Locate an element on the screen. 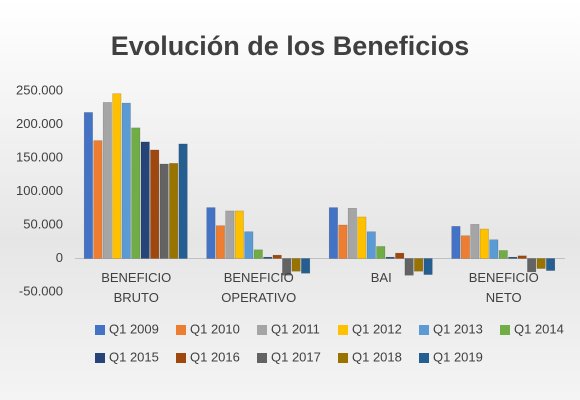  x-tick-label: BAI is located at coordinates (381, 277).